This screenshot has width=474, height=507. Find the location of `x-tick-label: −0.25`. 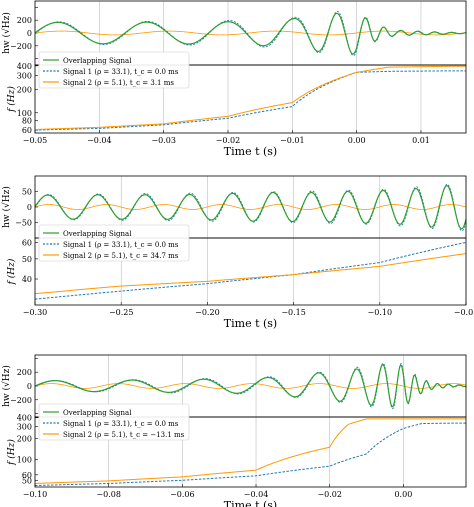

x-tick-label: −0.25 is located at coordinates (121, 312).